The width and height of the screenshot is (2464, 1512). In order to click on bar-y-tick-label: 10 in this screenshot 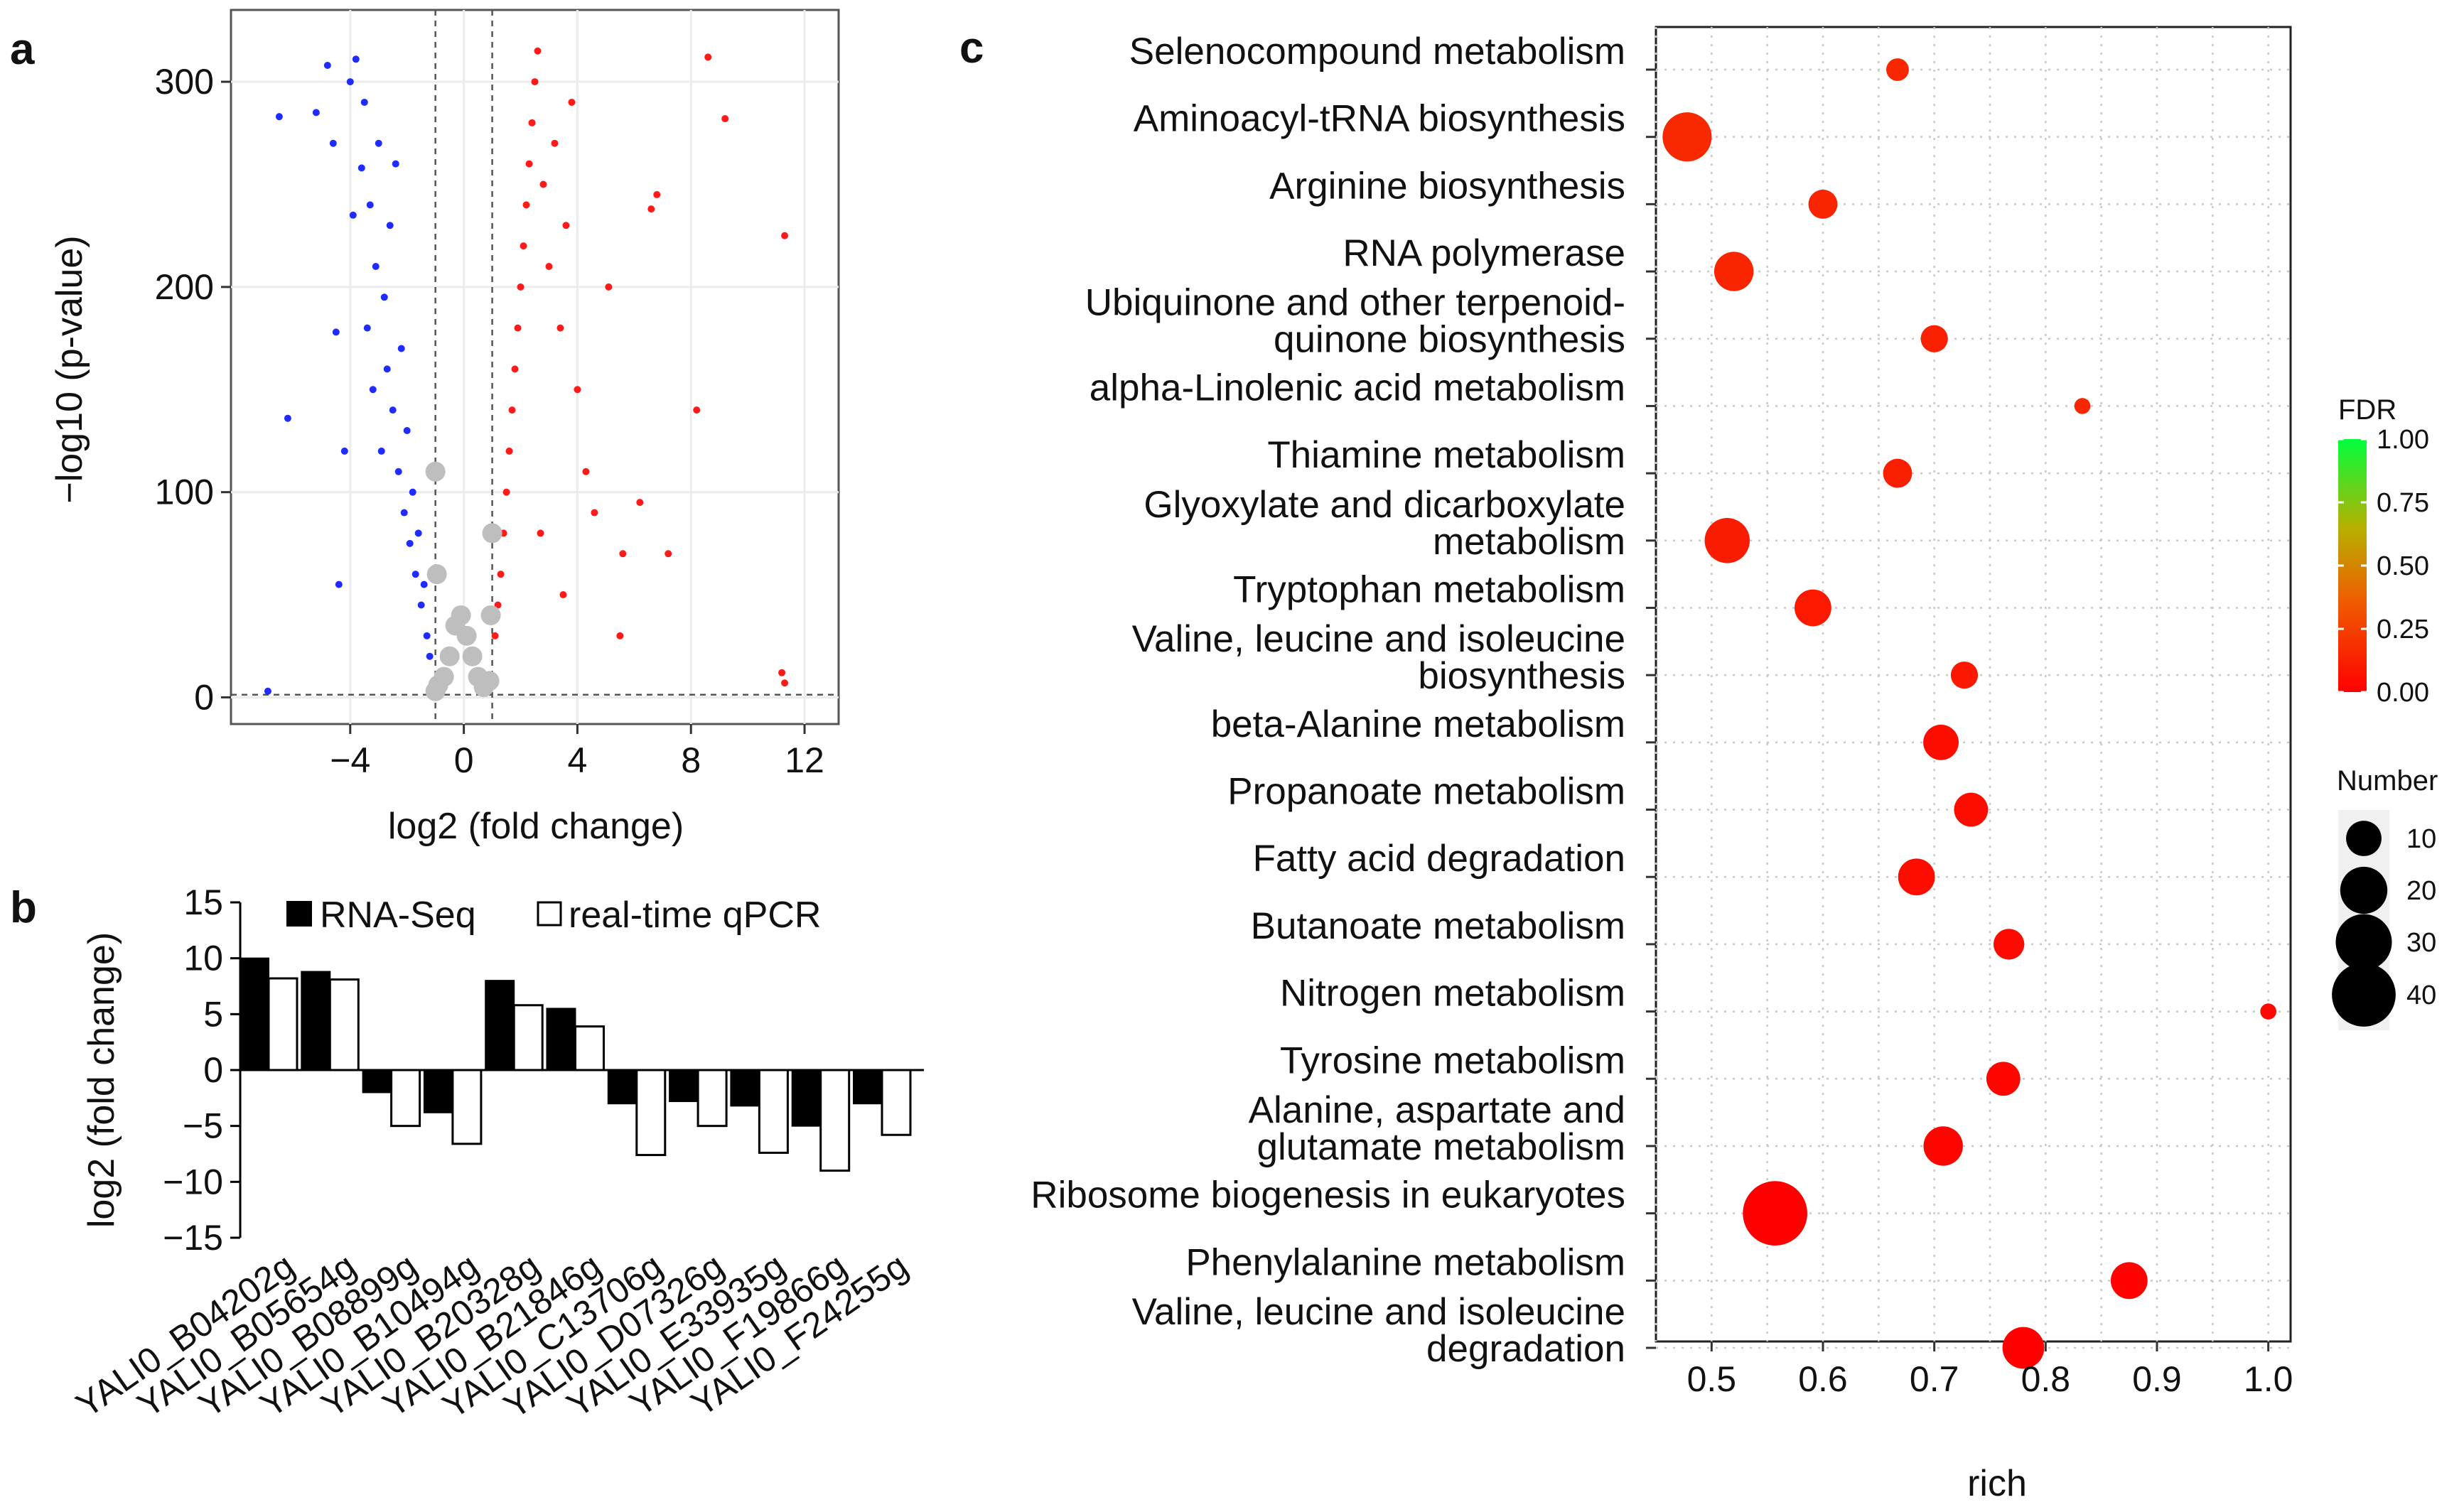, I will do `click(203, 958)`.